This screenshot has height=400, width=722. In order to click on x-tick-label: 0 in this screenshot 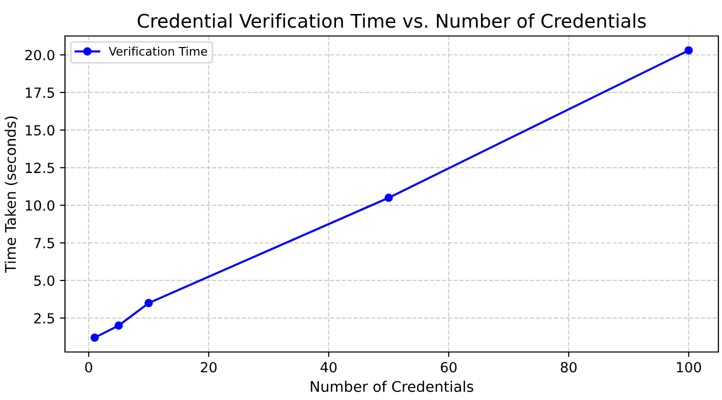, I will do `click(88, 367)`.